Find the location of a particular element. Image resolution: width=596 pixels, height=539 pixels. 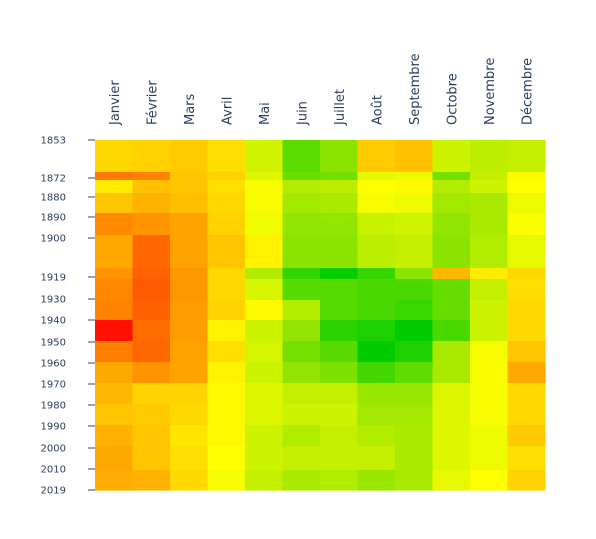

y-tick-label: 1950 is located at coordinates (53, 343).